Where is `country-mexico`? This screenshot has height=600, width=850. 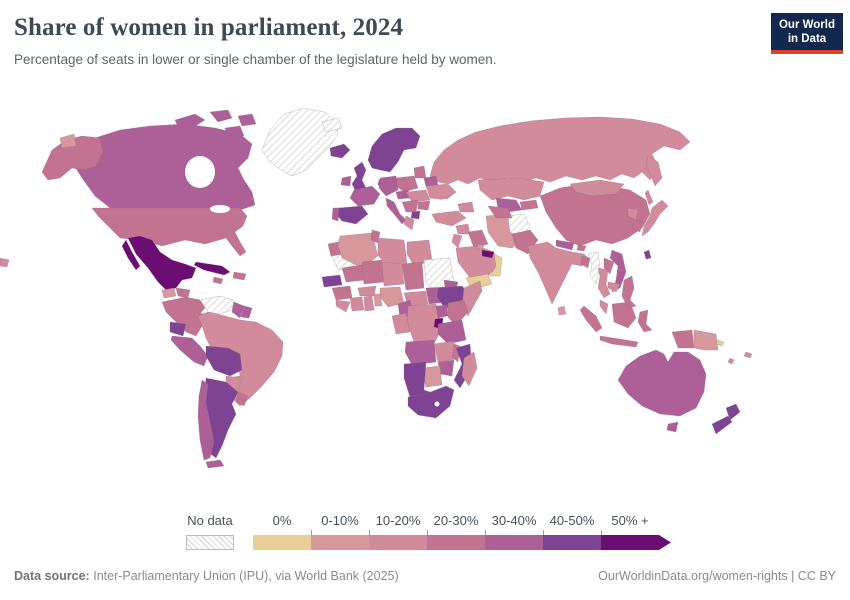
country-mexico is located at coordinates (162, 263).